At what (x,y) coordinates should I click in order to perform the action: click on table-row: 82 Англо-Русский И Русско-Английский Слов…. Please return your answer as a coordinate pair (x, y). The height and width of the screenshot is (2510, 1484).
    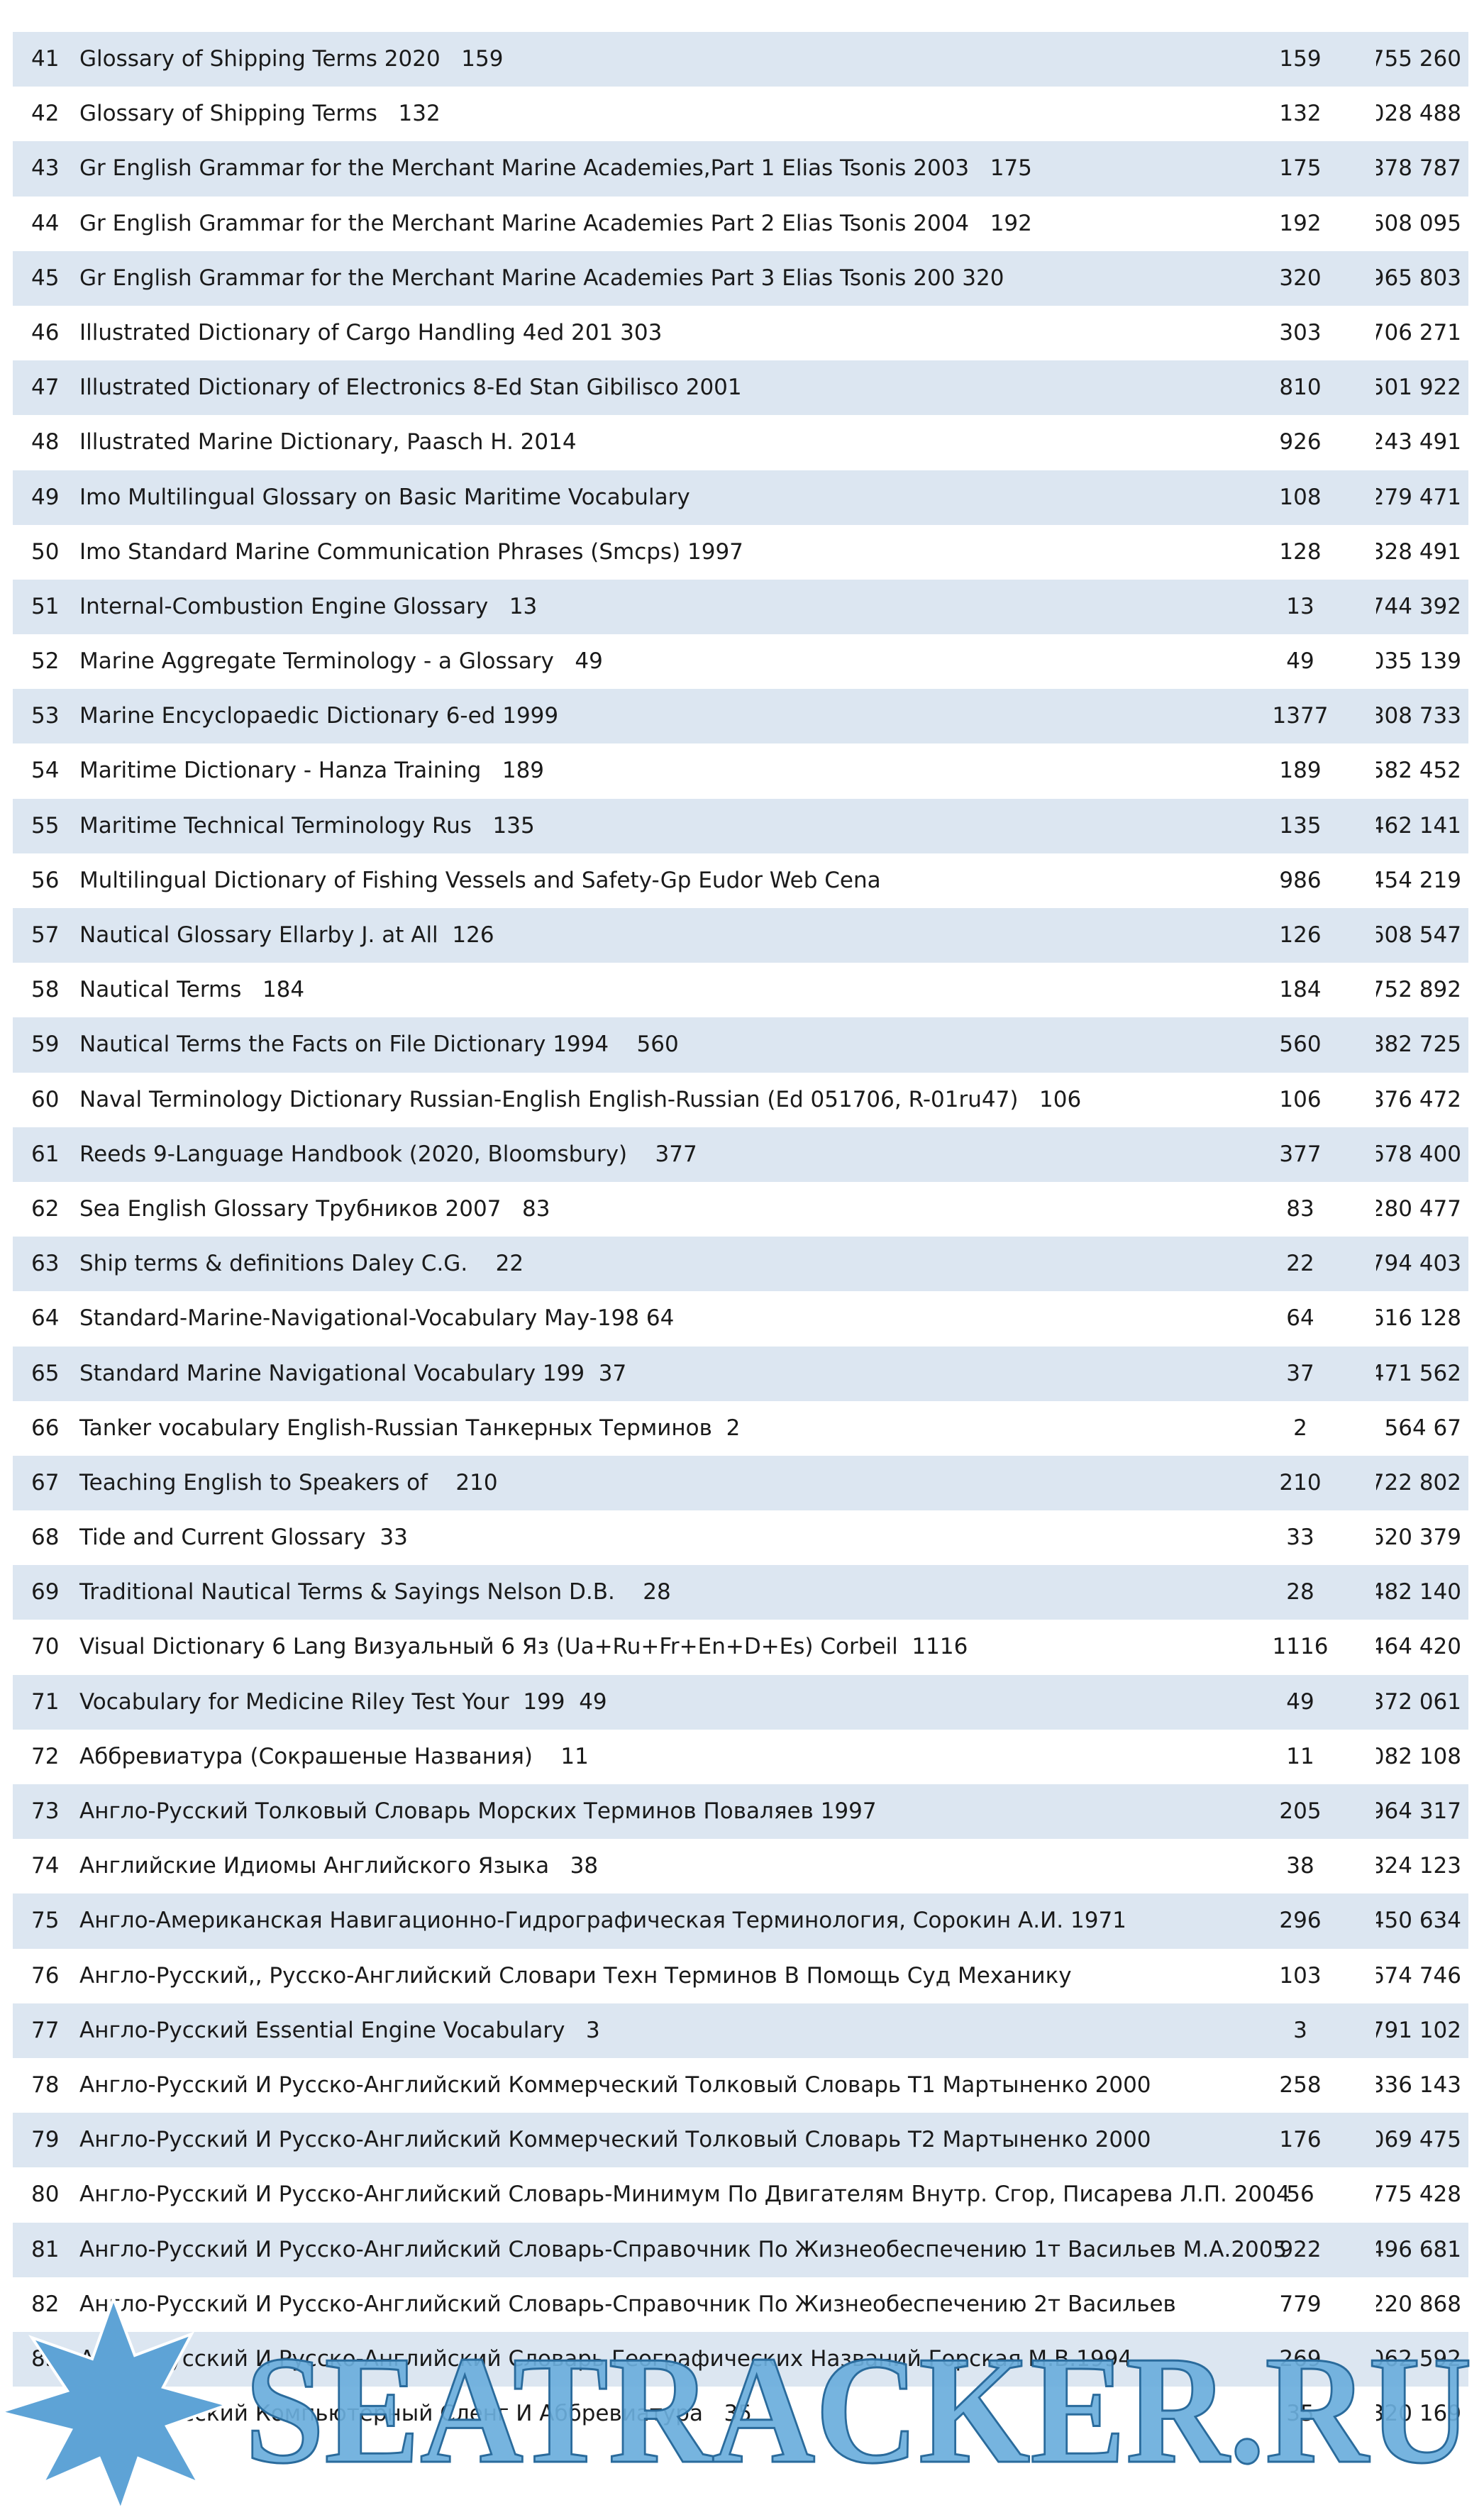
    Looking at the image, I should click on (740, 2304).